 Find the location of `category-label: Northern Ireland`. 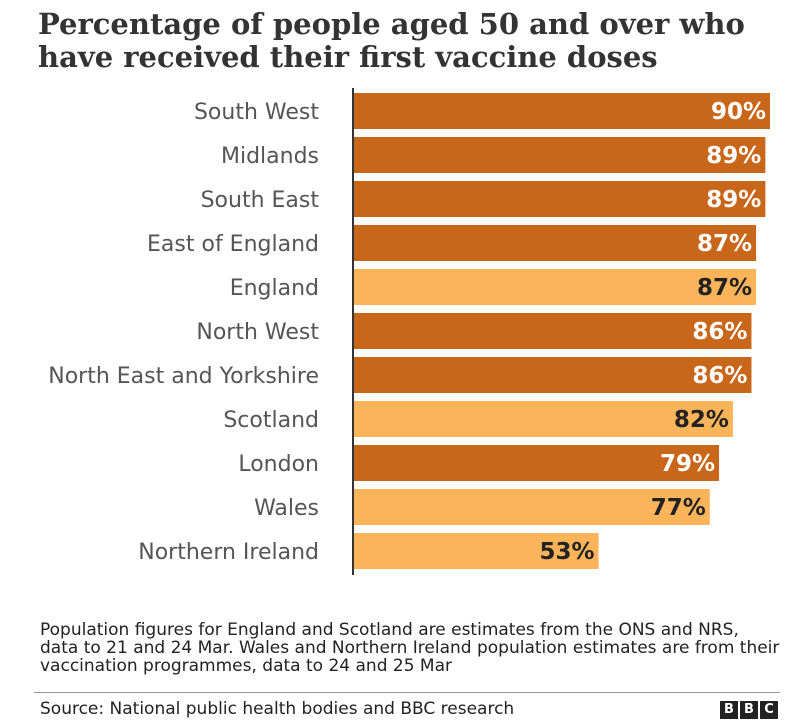

category-label: Northern Ireland is located at coordinates (228, 552).